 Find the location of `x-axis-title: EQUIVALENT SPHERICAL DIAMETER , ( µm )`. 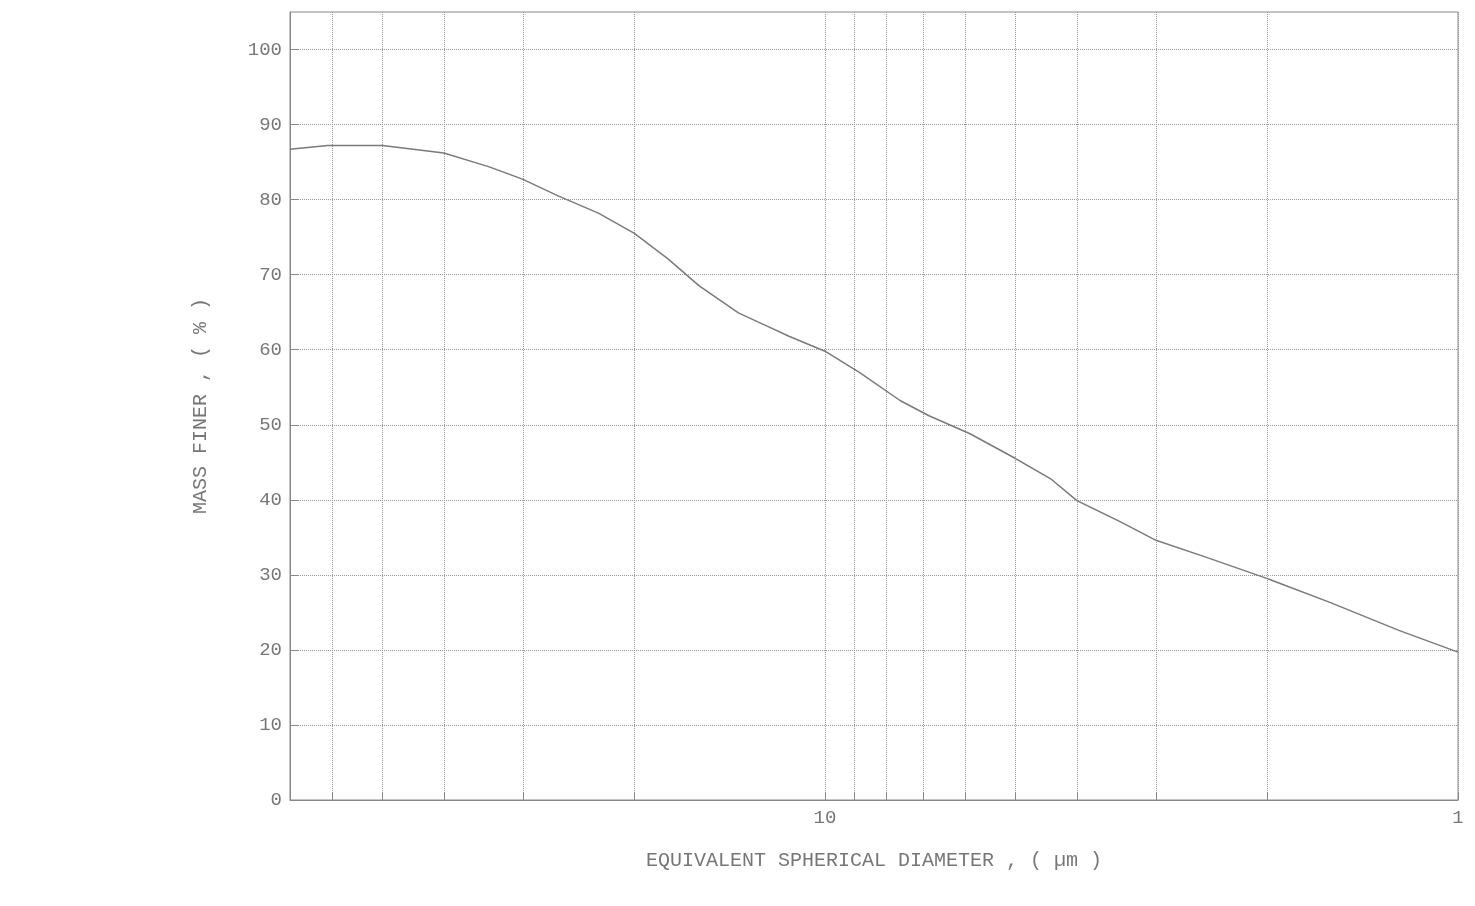

x-axis-title: EQUIVALENT SPHERICAL DIAMETER , ( µm ) is located at coordinates (874, 860).